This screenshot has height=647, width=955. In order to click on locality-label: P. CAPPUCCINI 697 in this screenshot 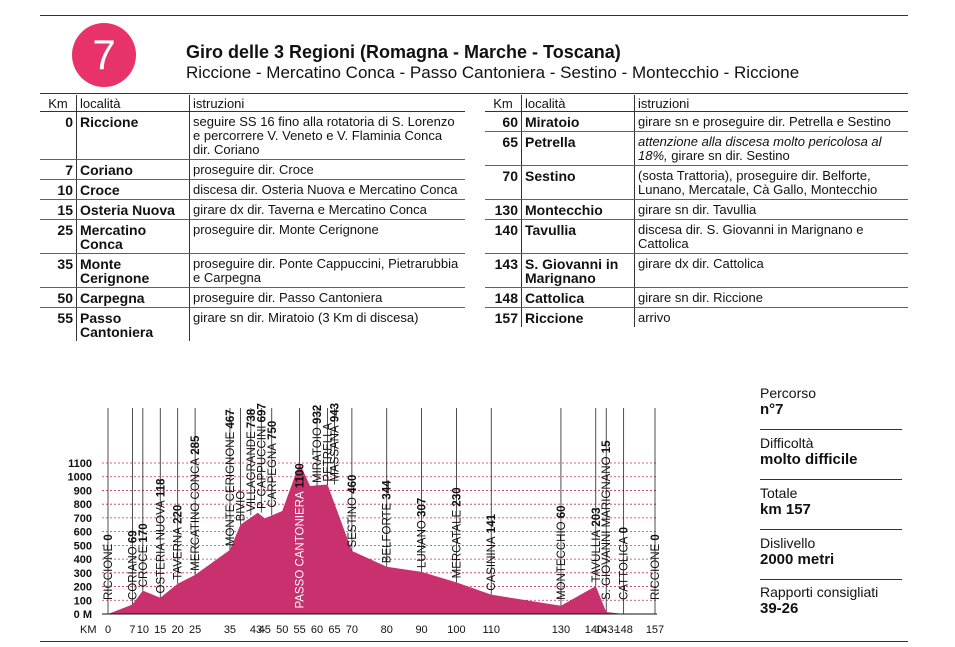, I will do `click(262, 456)`.